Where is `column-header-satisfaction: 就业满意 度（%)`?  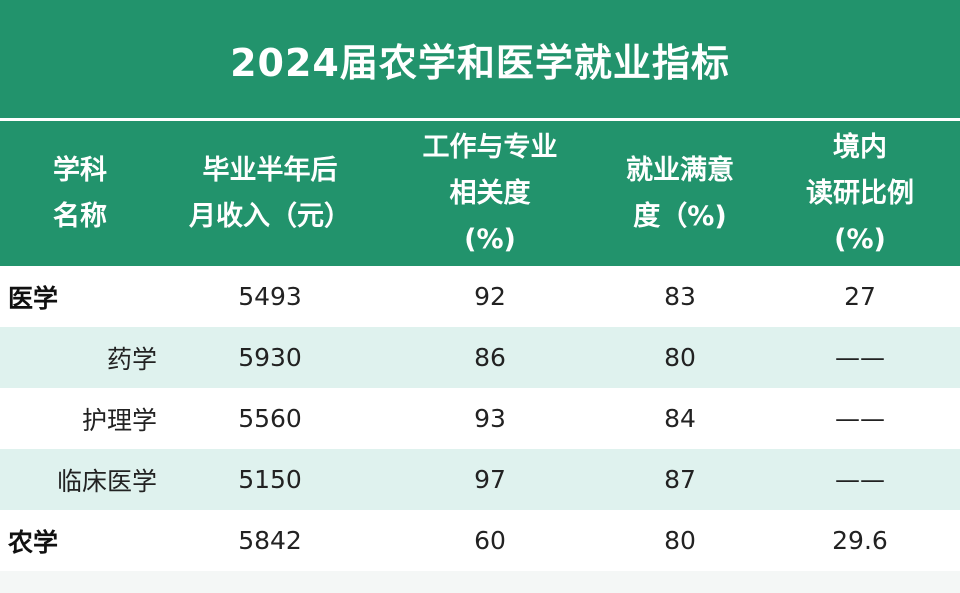
column-header-satisfaction: 就业满意 度（%) is located at coordinates (680, 193).